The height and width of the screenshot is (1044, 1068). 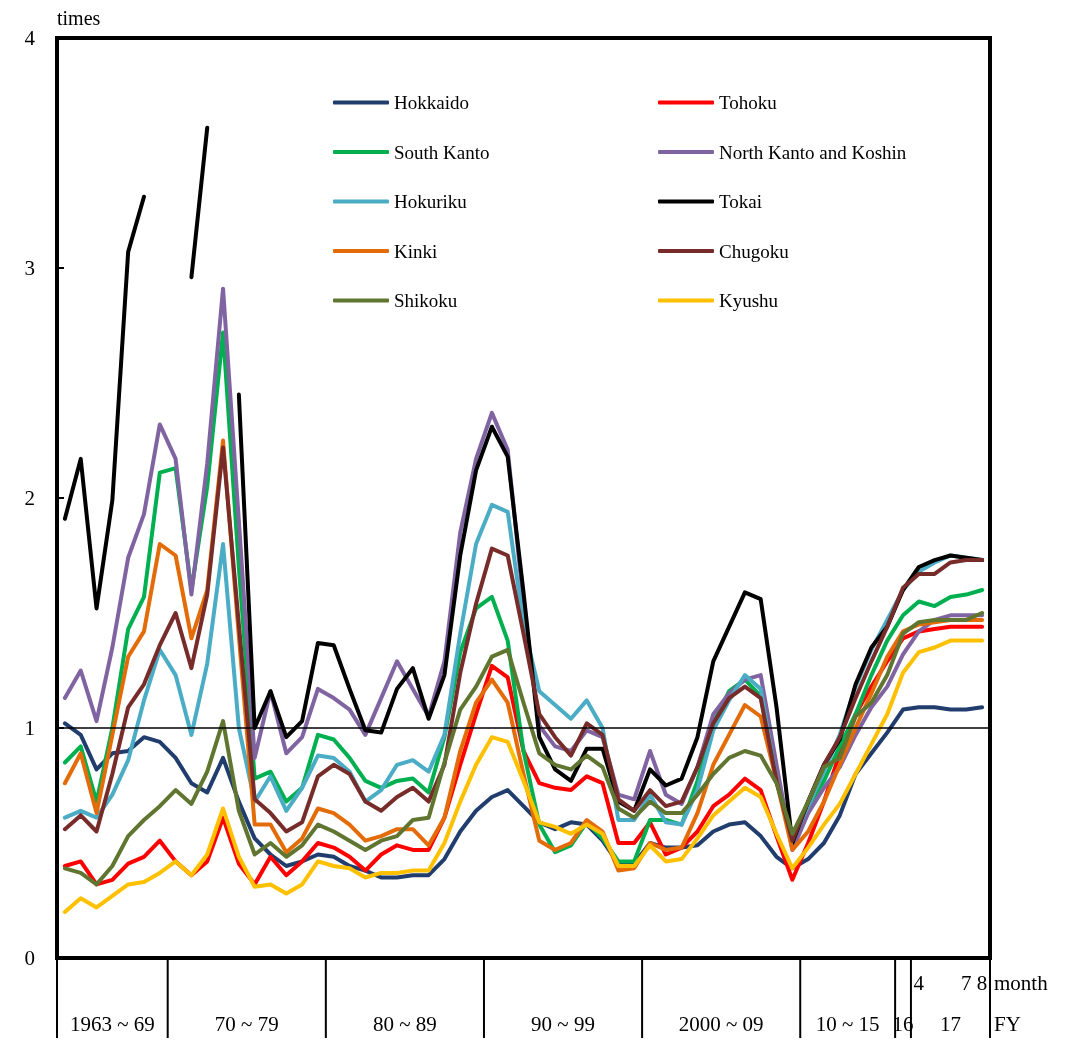 What do you see at coordinates (1021, 983) in the screenshot?
I see `text: month` at bounding box center [1021, 983].